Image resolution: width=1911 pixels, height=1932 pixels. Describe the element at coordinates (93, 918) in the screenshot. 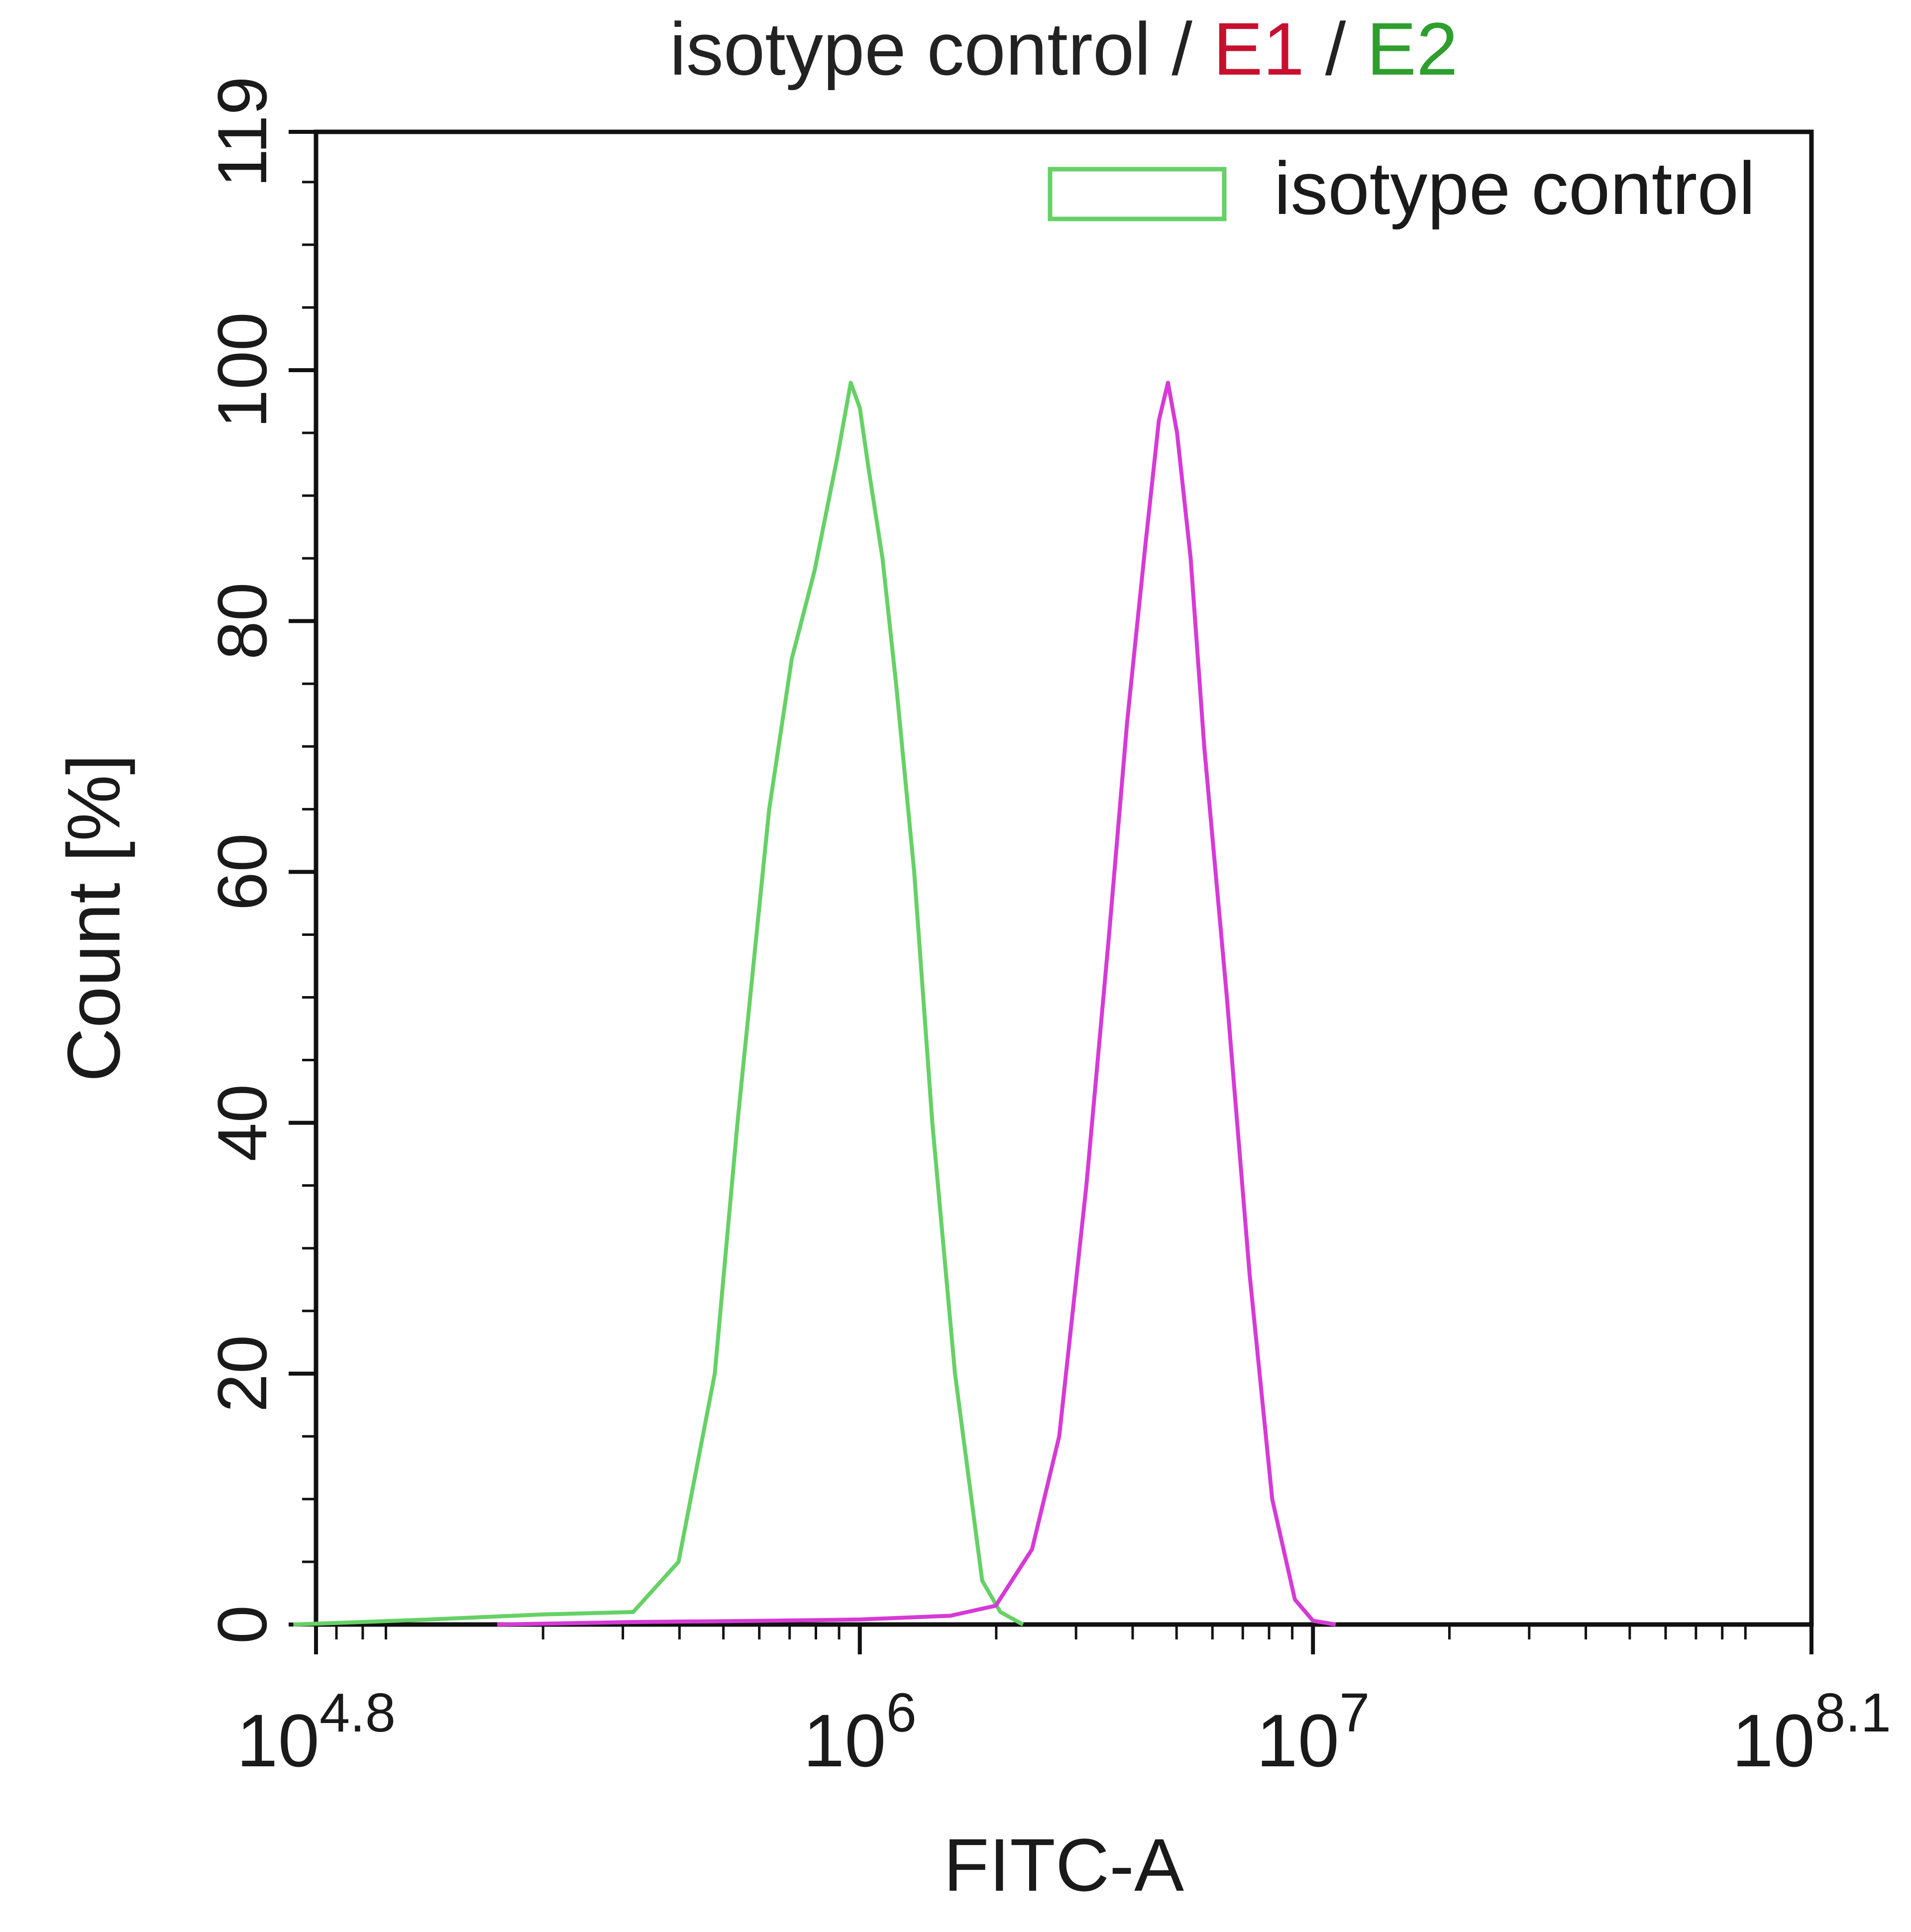

I see `y-axis-label: Count [%]` at that location.